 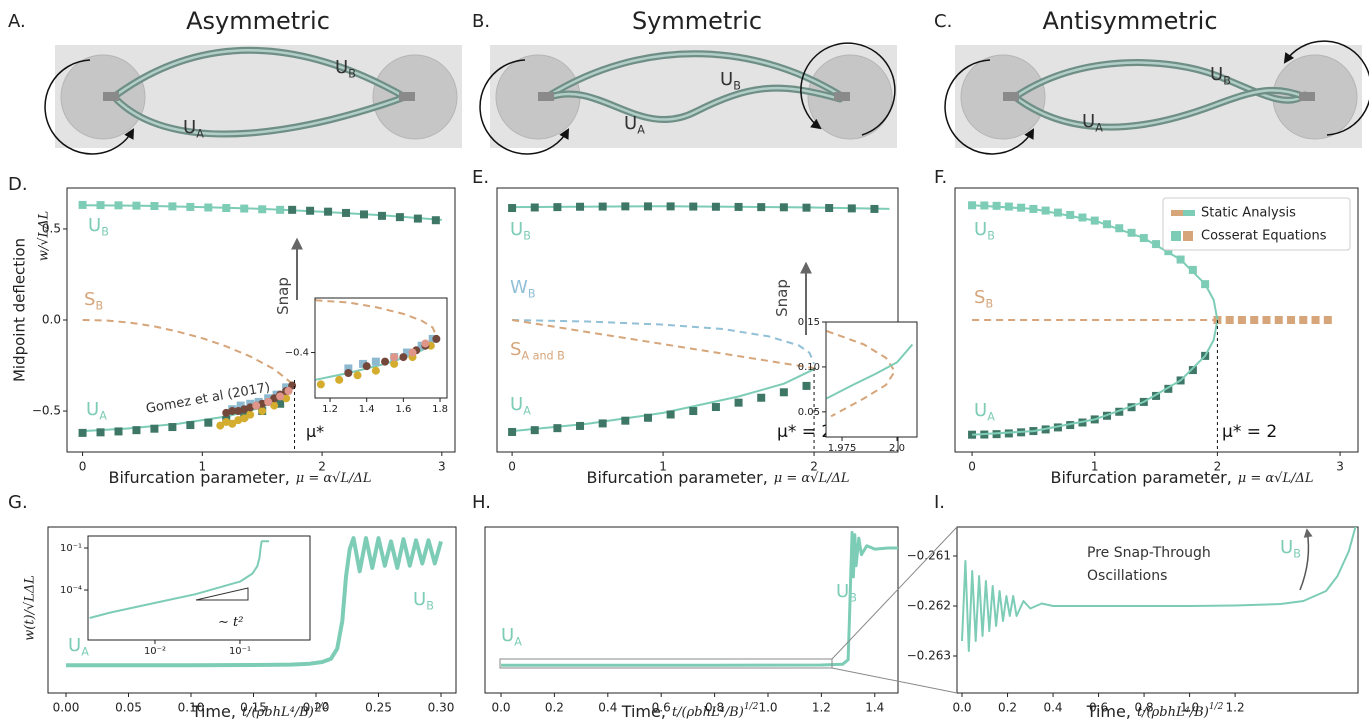 I want to click on annotation-text: Snap, so click(x=283, y=296).